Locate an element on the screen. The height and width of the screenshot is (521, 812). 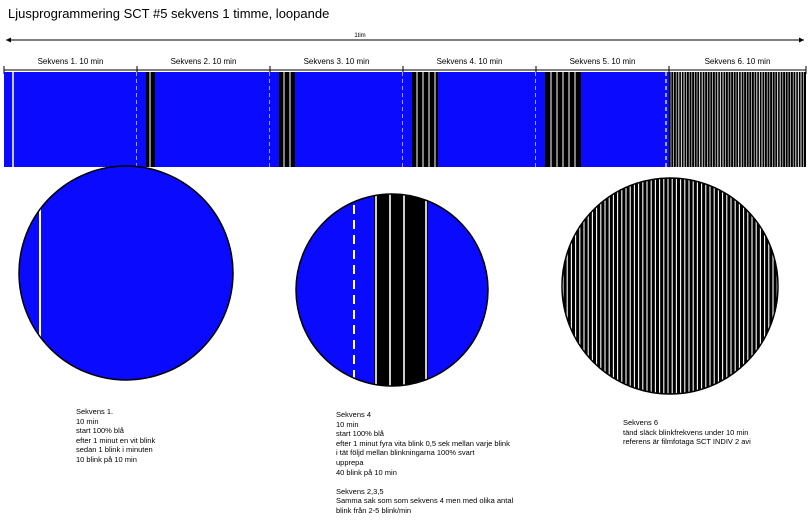
segment-label-5: Sekvens 5. 10 min is located at coordinates (602, 61).